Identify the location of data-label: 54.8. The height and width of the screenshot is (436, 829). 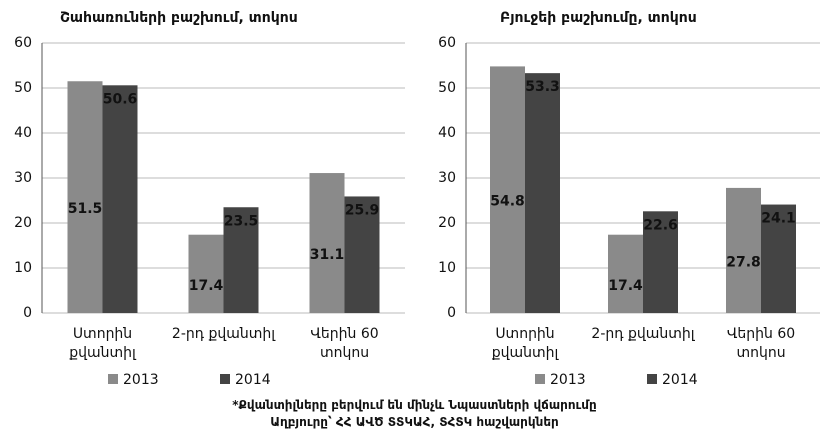
(507, 202).